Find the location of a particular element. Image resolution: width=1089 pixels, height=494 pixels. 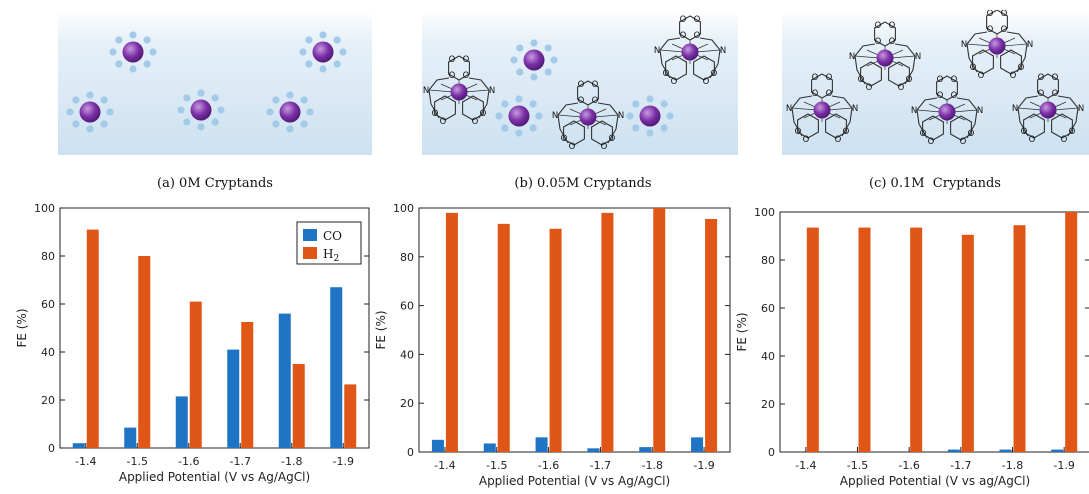

scene-a-svg is located at coordinates (215, 82).